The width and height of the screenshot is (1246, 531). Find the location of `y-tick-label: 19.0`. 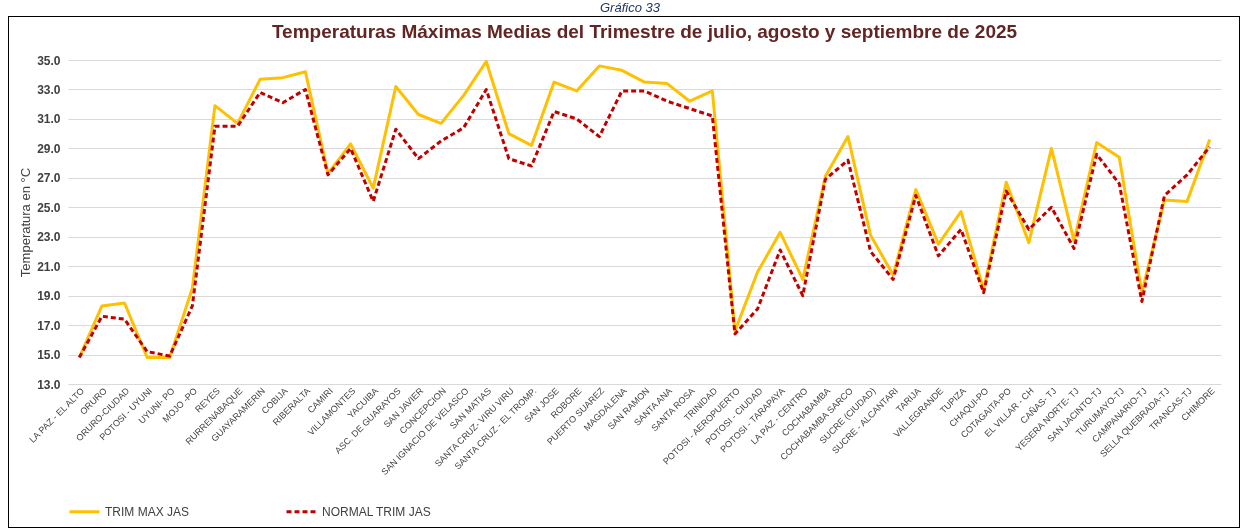

y-tick-label: 19.0 is located at coordinates (49, 296).